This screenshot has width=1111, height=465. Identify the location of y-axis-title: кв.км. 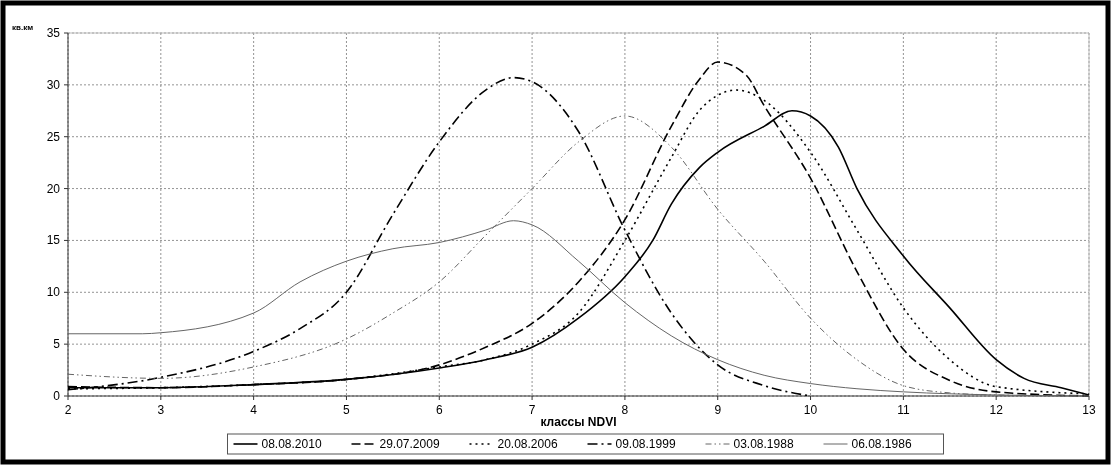
(23, 27).